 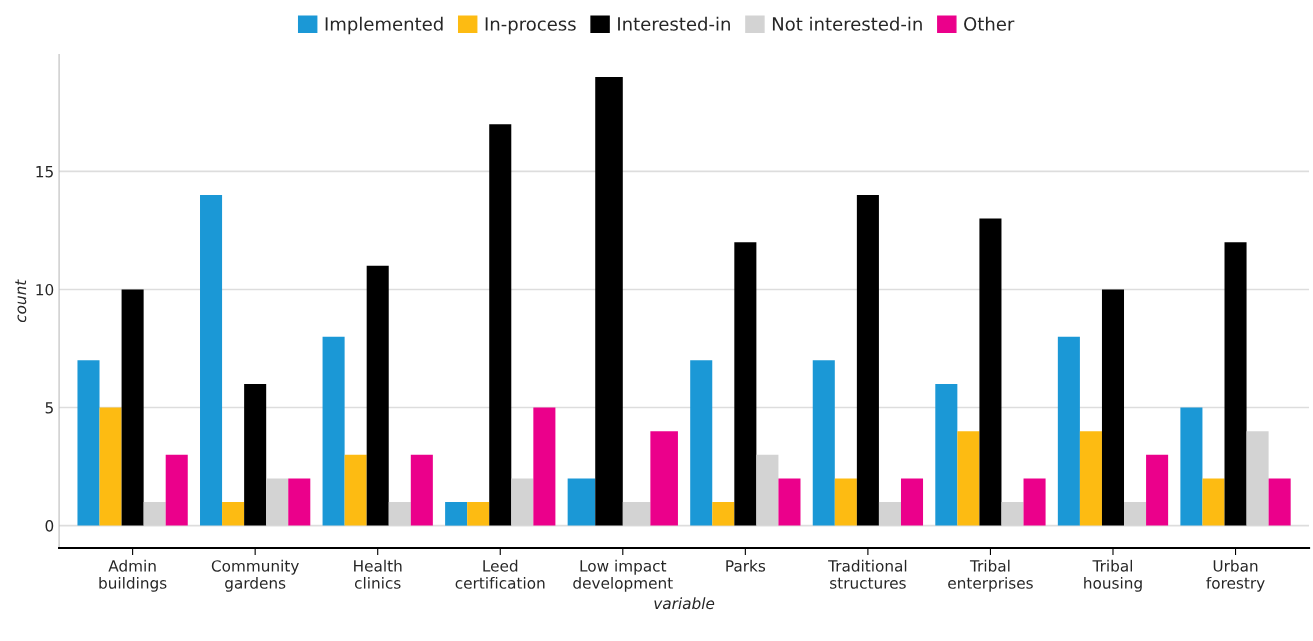 I want to click on legend-label: Implemented, so click(x=384, y=25).